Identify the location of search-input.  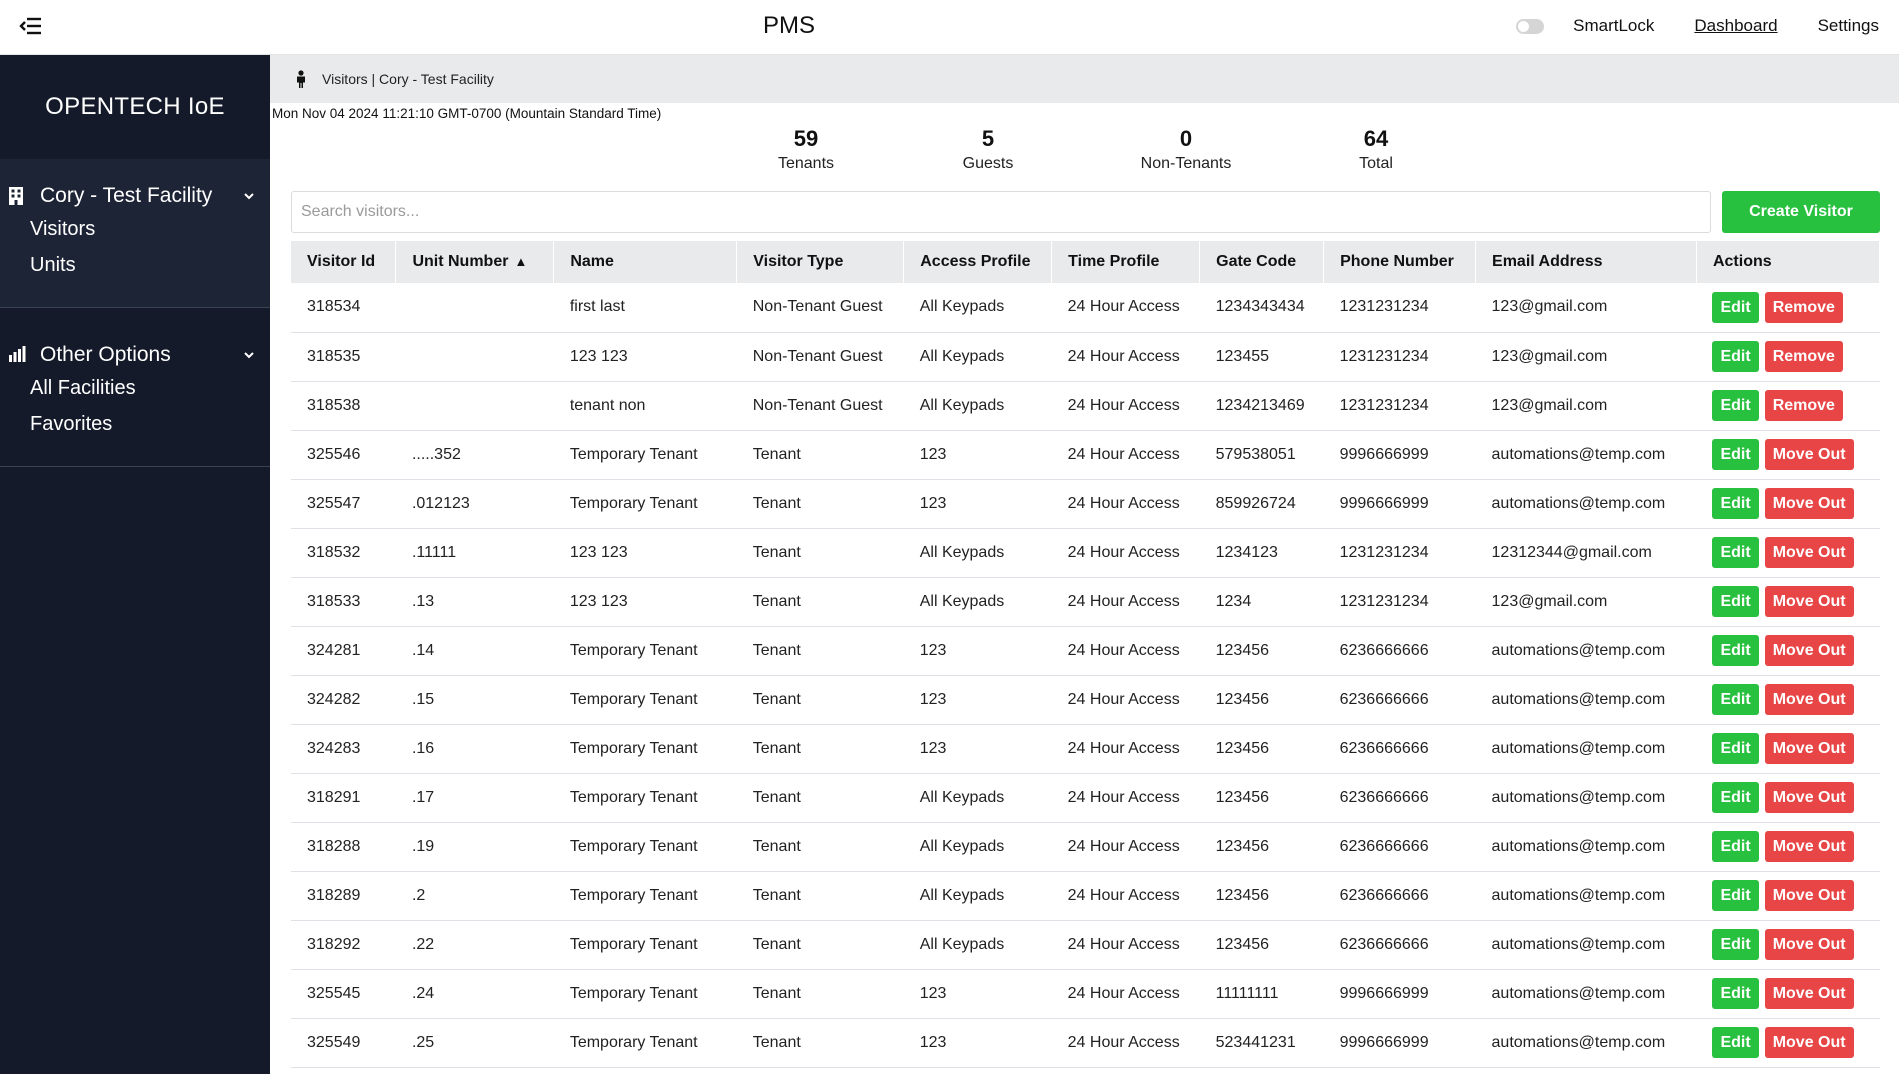
(1001, 212).